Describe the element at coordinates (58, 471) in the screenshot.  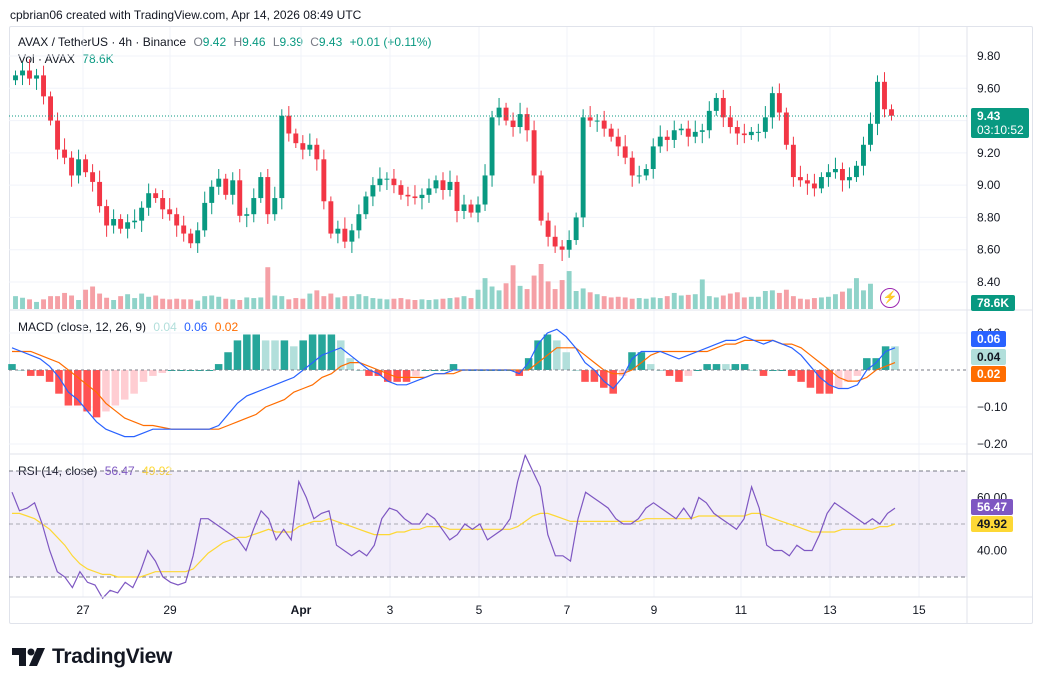
I see `rsi-label: RSI (14, close)` at that location.